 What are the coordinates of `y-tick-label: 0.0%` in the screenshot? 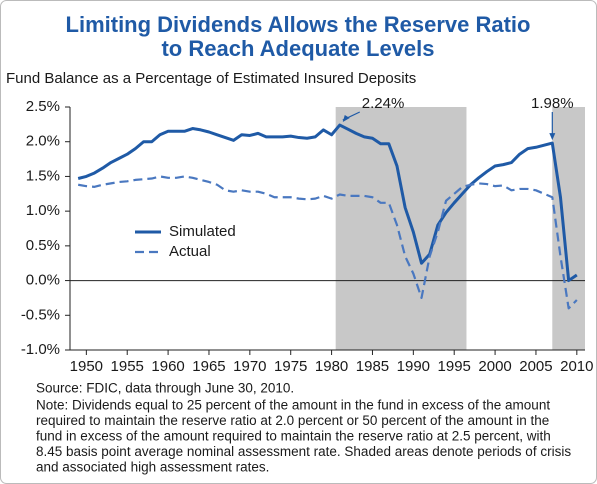 It's located at (43, 280).